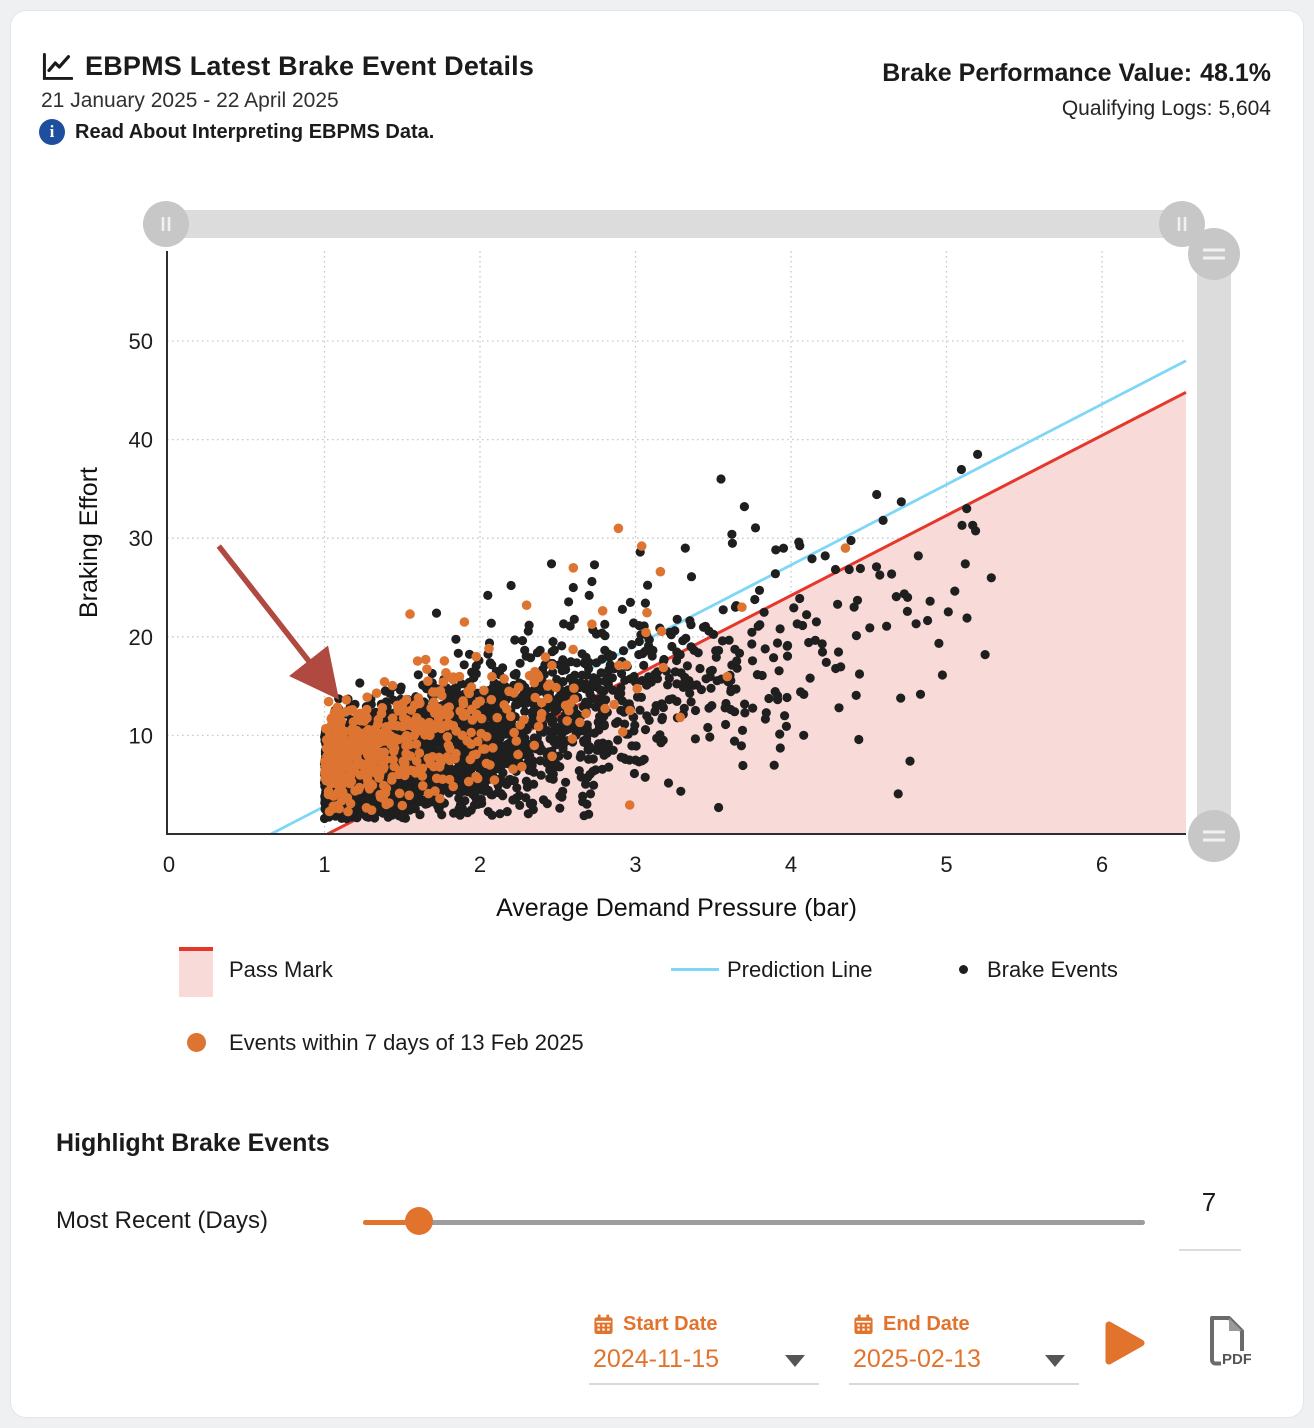 Image resolution: width=1314 pixels, height=1428 pixels. I want to click on chart-x-range-track, so click(675, 224).